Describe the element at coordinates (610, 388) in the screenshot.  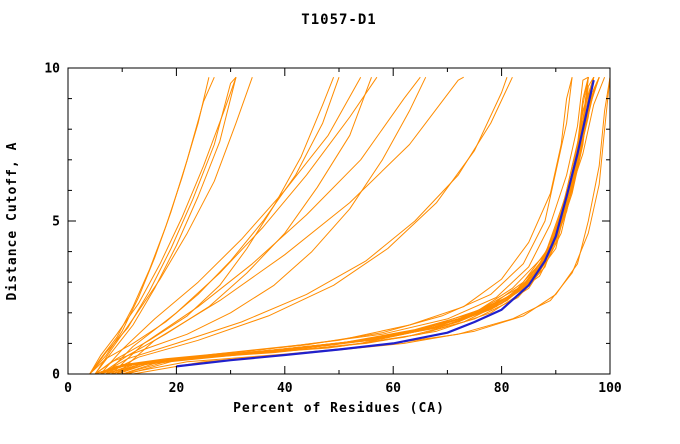
I see `x-tick-label: 100` at that location.